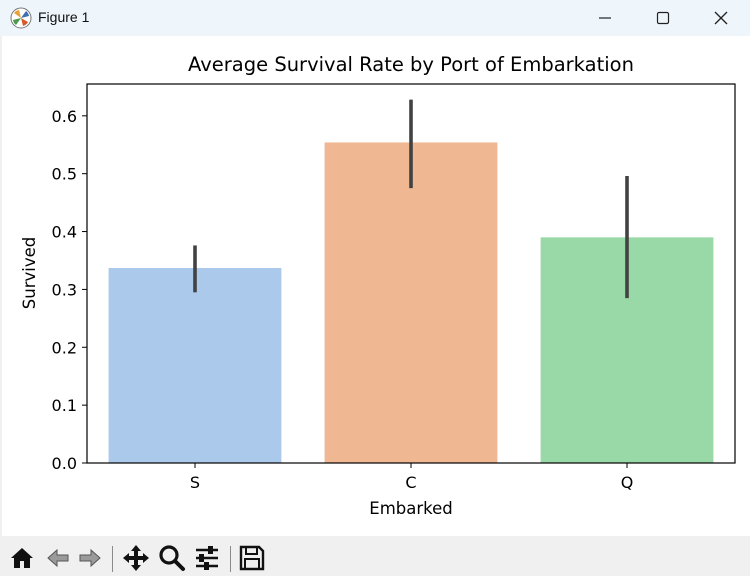  What do you see at coordinates (64, 463) in the screenshot?
I see `y-tick-label: 0.0` at bounding box center [64, 463].